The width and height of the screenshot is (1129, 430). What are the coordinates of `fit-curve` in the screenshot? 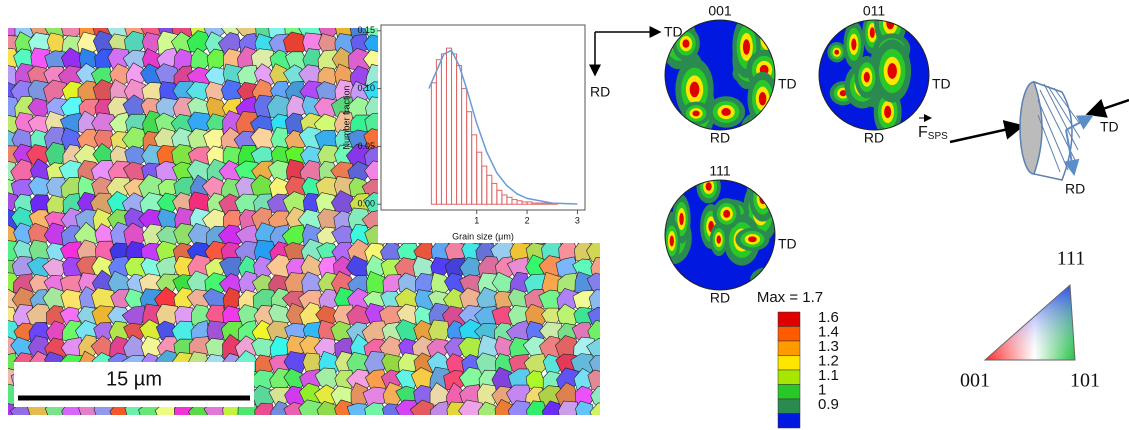 It's located at (503, 127).